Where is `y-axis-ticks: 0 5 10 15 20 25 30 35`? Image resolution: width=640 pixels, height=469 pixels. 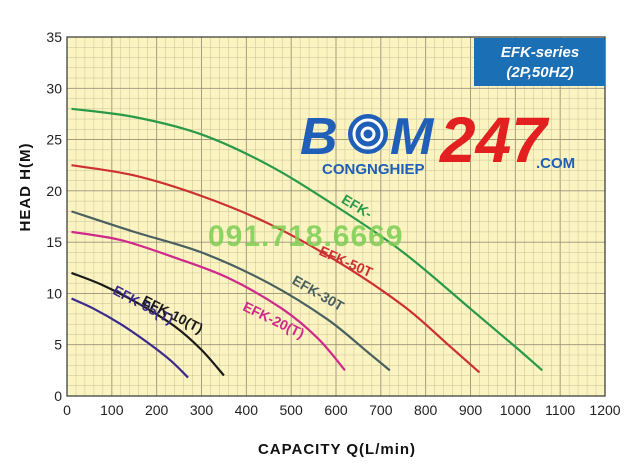
y-axis-ticks: 0 5 10 15 20 25 30 35 is located at coordinates (54, 216).